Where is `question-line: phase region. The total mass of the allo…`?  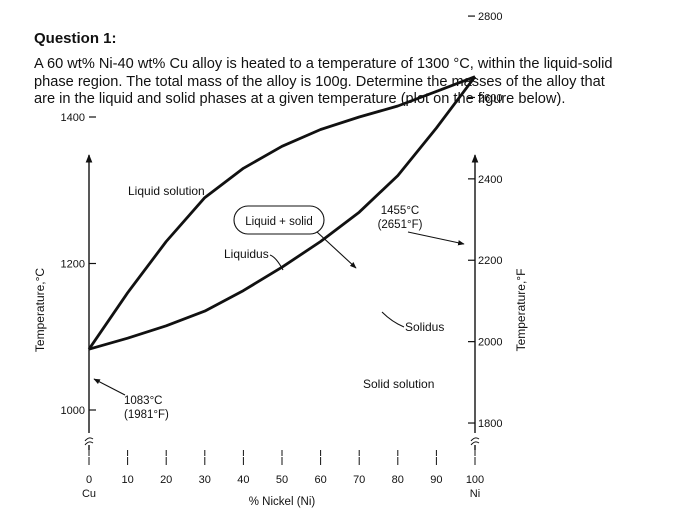
question-line: phase region. The total mass of the allo… is located at coordinates (319, 81).